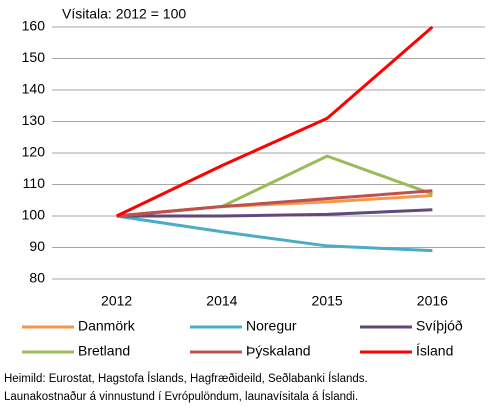 The image size is (496, 407). I want to click on legend-label: Ísland, so click(434, 351).